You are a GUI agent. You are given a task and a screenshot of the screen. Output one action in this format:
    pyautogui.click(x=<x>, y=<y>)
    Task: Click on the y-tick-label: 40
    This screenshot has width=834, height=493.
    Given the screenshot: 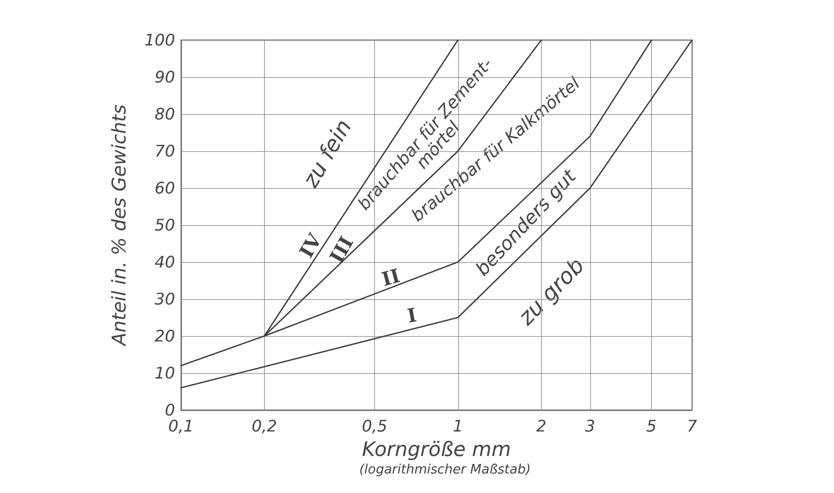 What is the action you would take?
    pyautogui.click(x=164, y=262)
    